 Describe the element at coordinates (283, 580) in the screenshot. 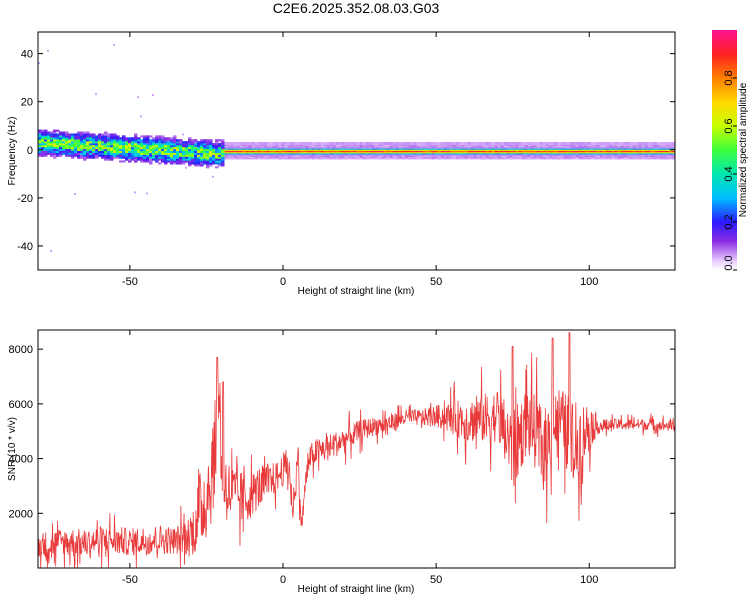

I see `snr-xtick-label: 0` at that location.